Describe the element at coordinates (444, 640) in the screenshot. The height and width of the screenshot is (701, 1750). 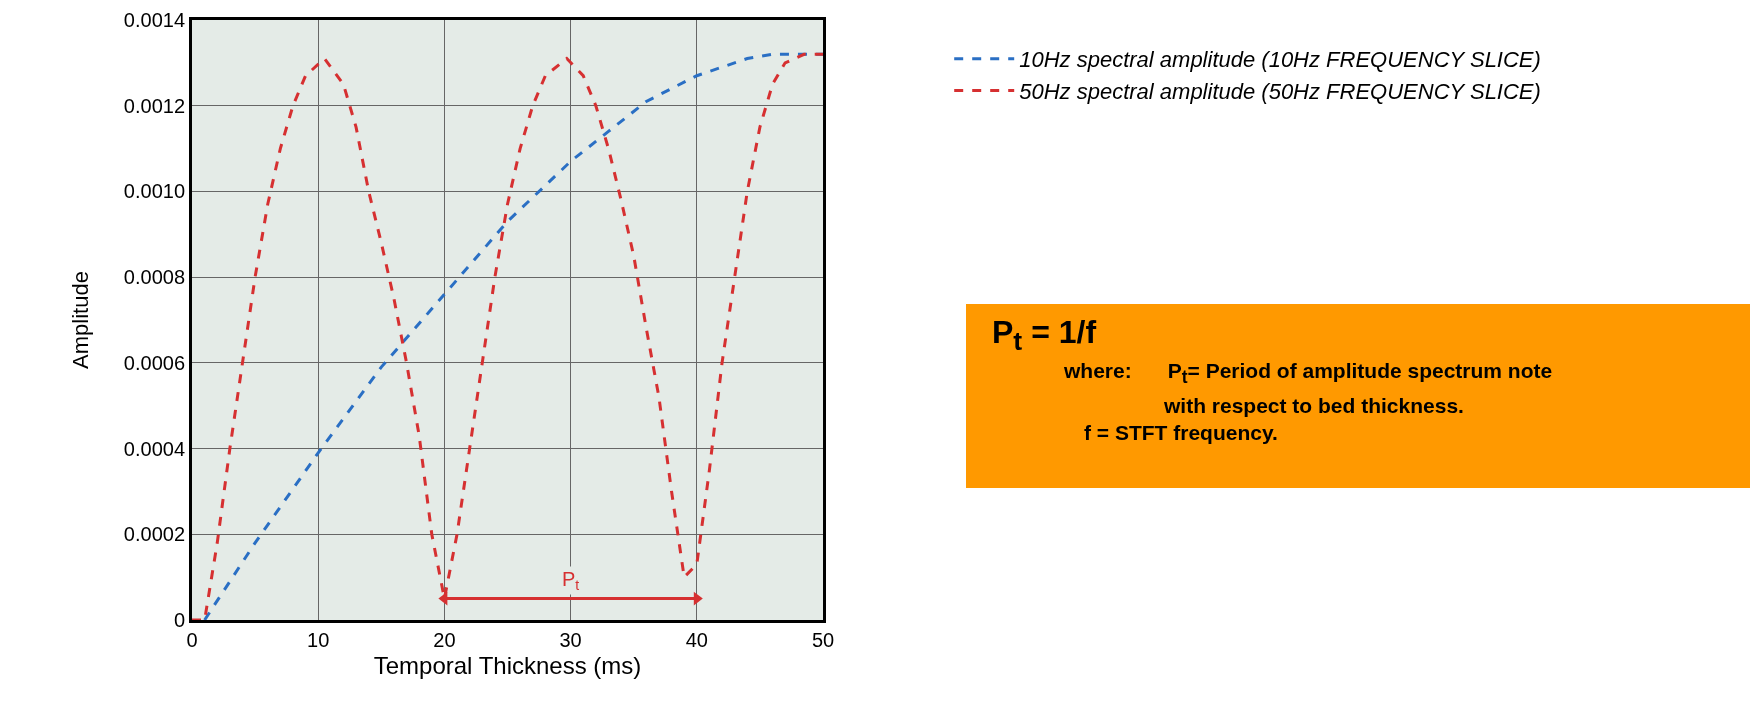
I see `x-tick-label: 20` at that location.